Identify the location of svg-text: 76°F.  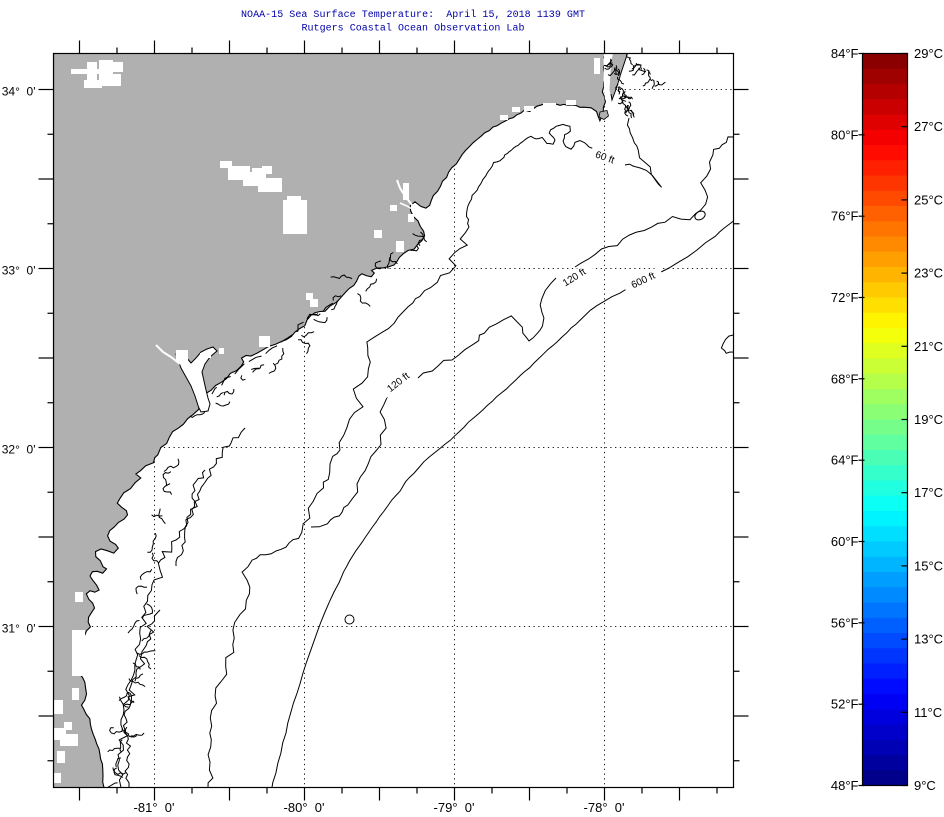
(845, 216).